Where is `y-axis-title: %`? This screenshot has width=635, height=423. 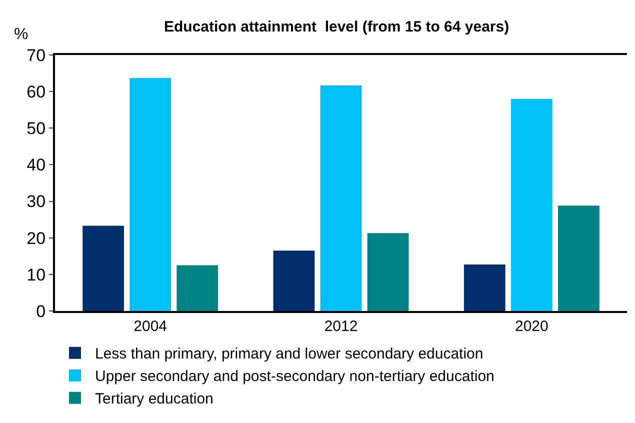 y-axis-title: % is located at coordinates (21, 34).